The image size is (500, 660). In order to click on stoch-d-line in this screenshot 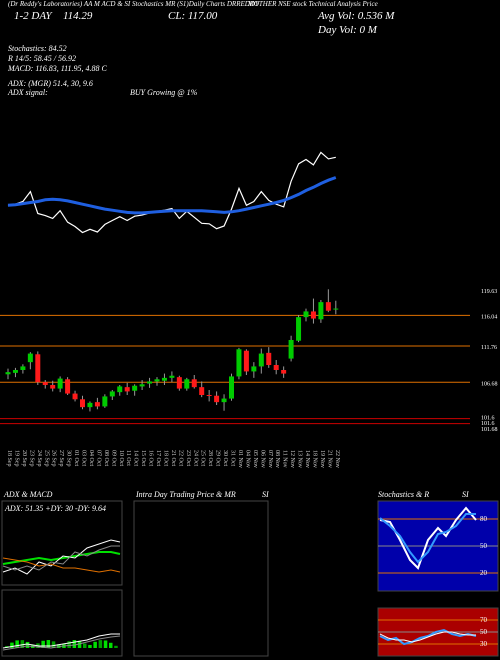, I will do `click(427, 538)`.